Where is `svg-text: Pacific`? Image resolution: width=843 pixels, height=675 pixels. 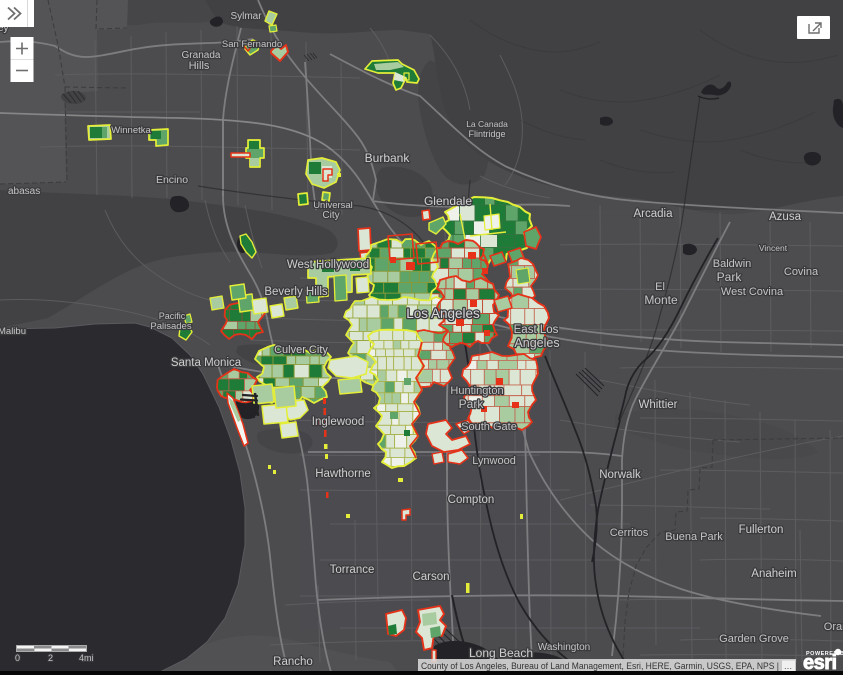
svg-text: Pacific is located at coordinates (172, 316).